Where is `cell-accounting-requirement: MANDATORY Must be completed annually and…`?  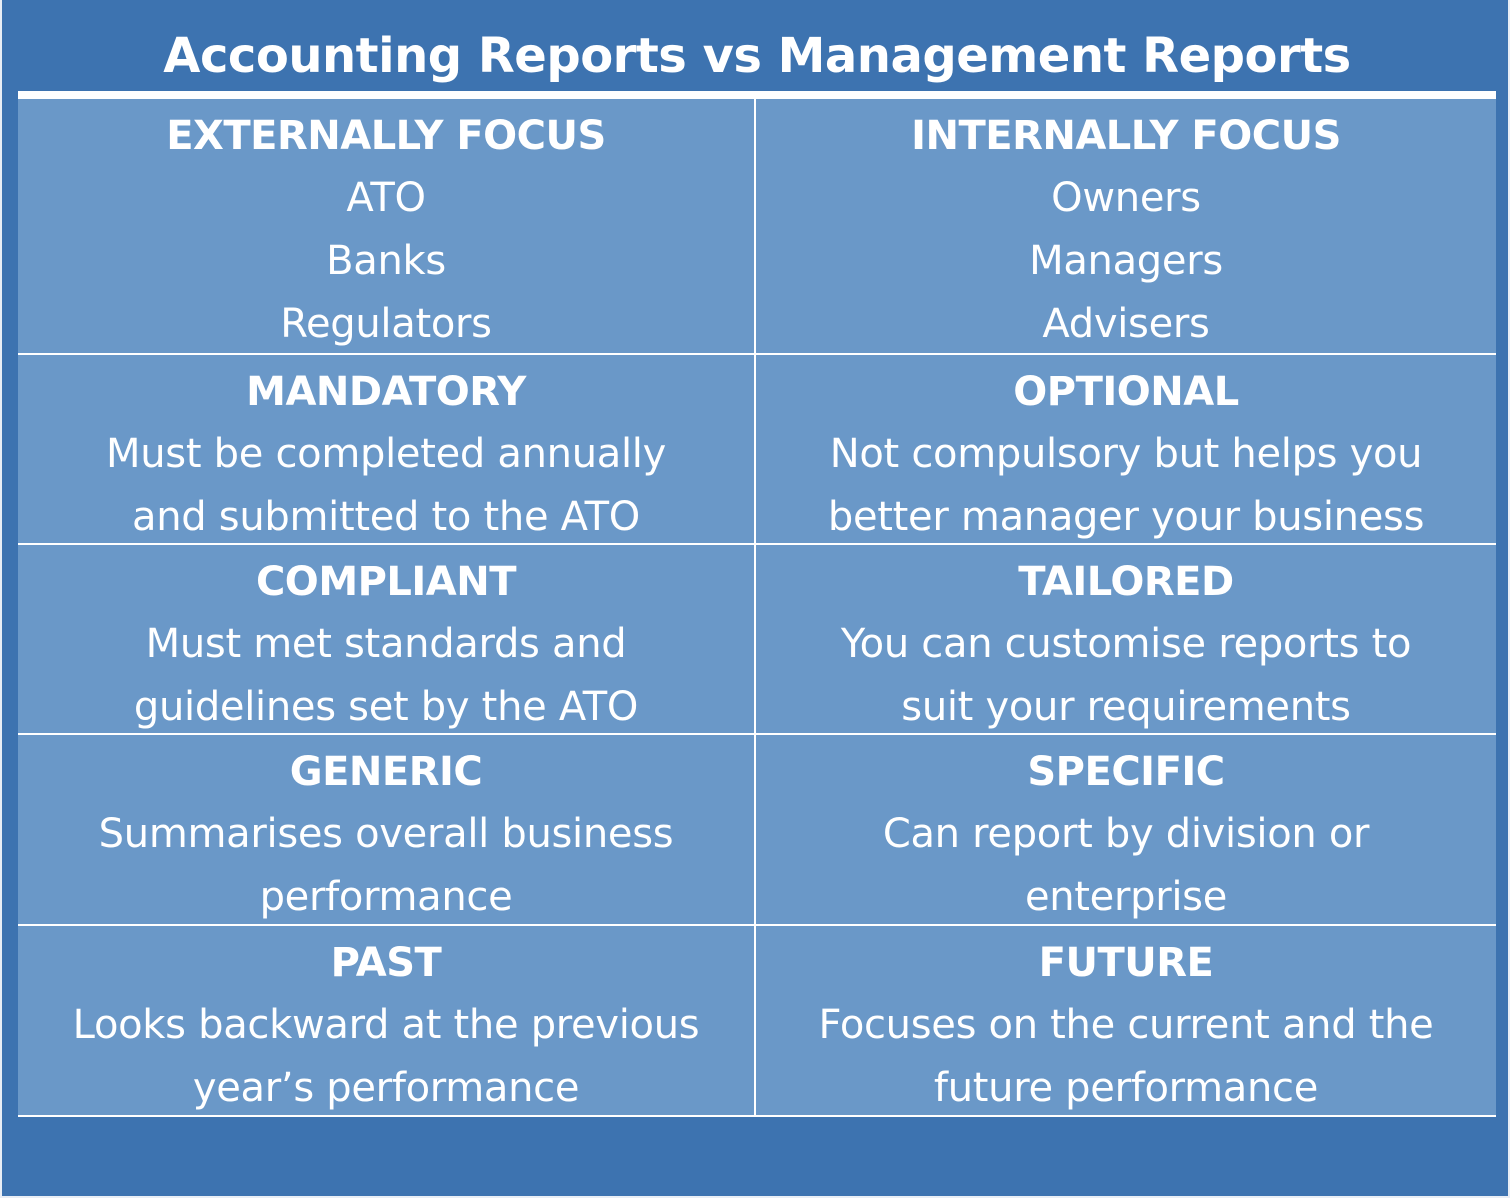 cell-accounting-requirement: MANDATORY Must be completed annually and… is located at coordinates (387, 449).